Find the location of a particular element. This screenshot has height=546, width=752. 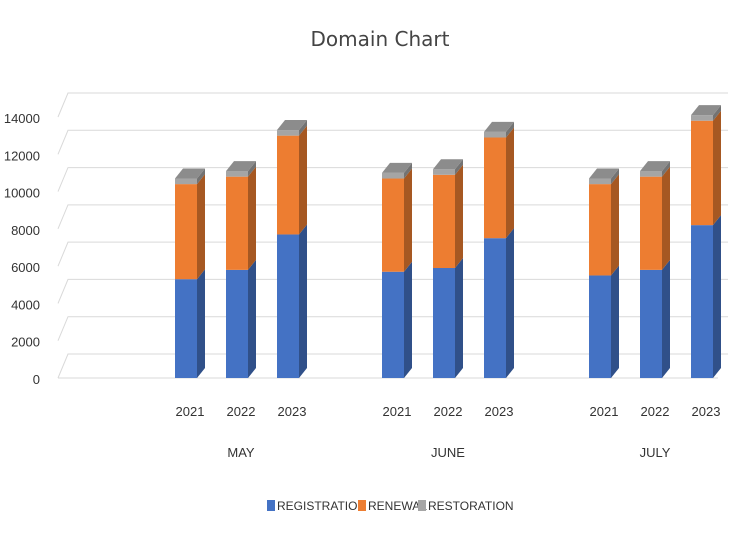

gridline is located at coordinates (392, 105).